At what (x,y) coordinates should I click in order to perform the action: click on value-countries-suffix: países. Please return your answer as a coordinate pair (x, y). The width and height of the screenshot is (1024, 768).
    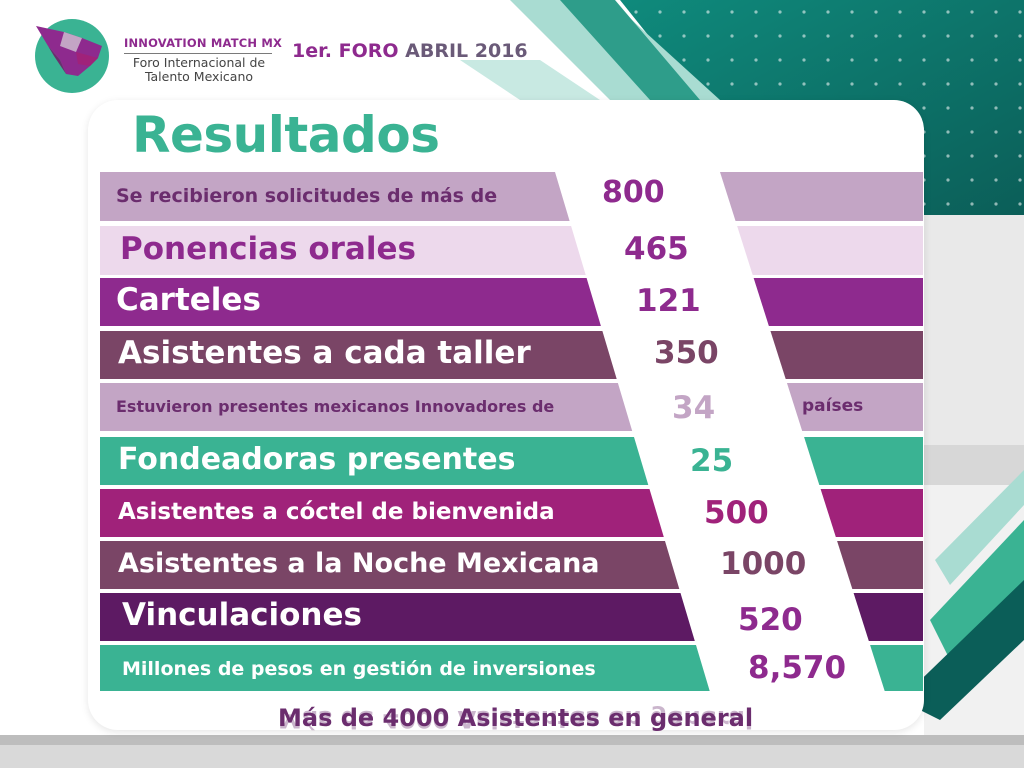
    Looking at the image, I should click on (833, 406).